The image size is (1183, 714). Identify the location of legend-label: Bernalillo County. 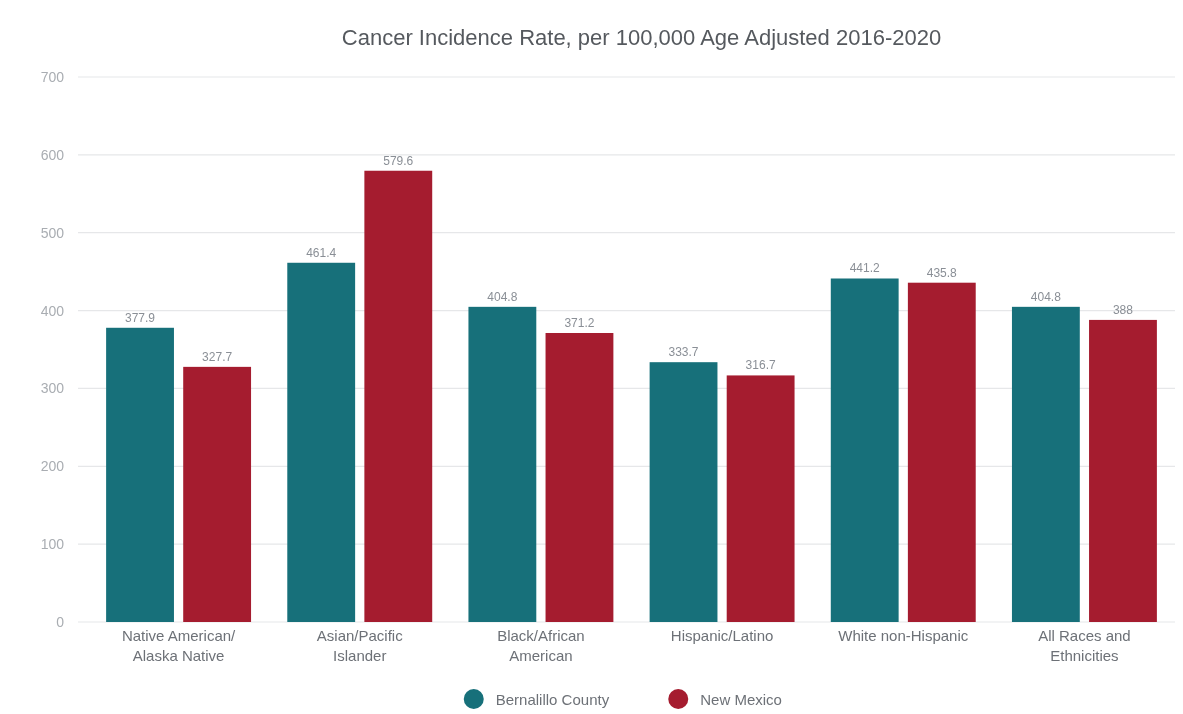
(552, 699).